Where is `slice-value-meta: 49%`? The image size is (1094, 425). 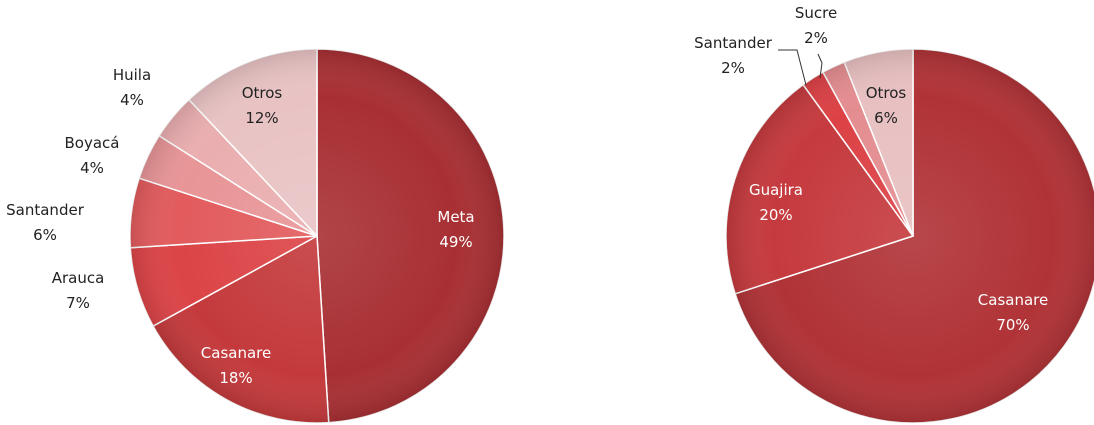
slice-value-meta: 49% is located at coordinates (455, 242).